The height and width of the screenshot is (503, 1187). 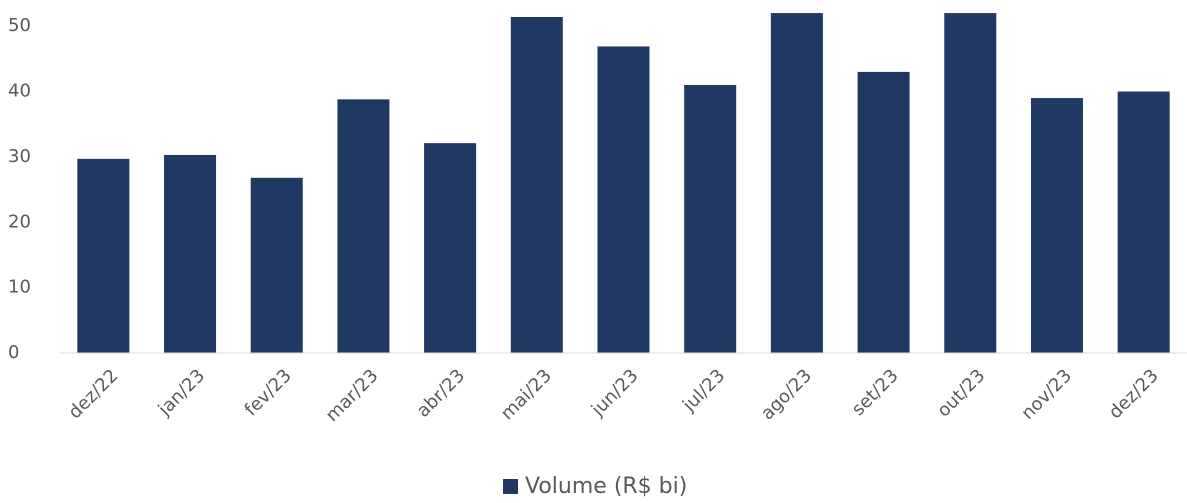 What do you see at coordinates (786, 394) in the screenshot?
I see `x-tick-label: ago/23` at bounding box center [786, 394].